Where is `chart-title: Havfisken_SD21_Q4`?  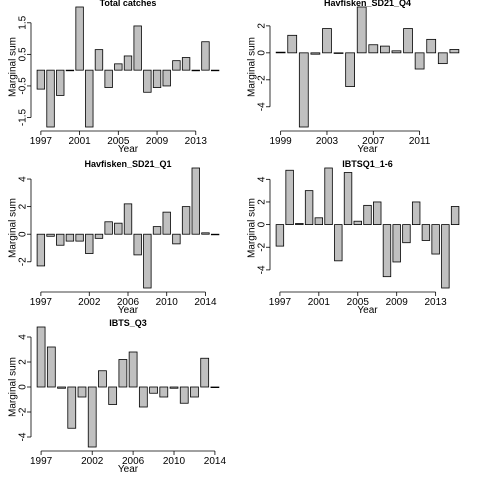
chart-title: Havfisken_SD21_Q4 is located at coordinates (367, 4).